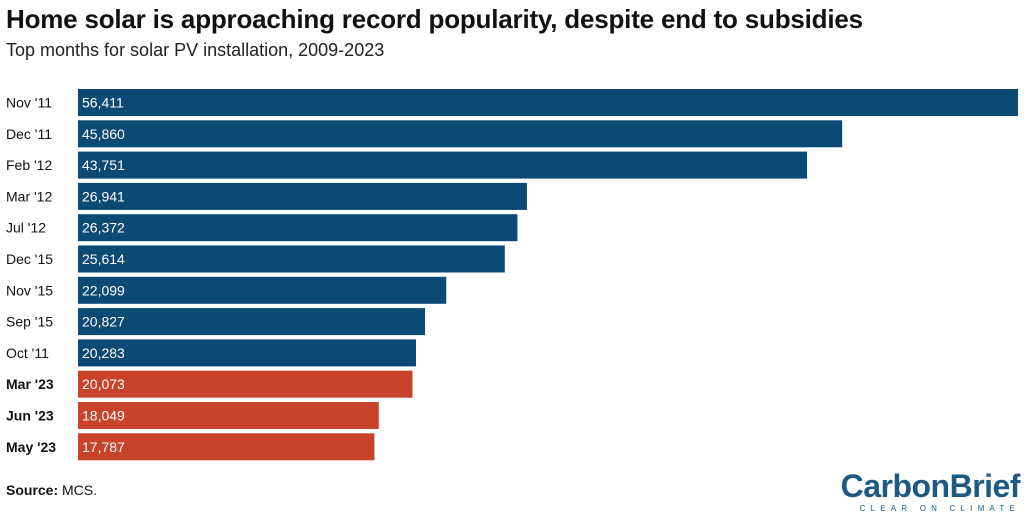 This screenshot has height=516, width=1024. Describe the element at coordinates (26, 228) in the screenshot. I see `category-label: Jul '12` at that location.